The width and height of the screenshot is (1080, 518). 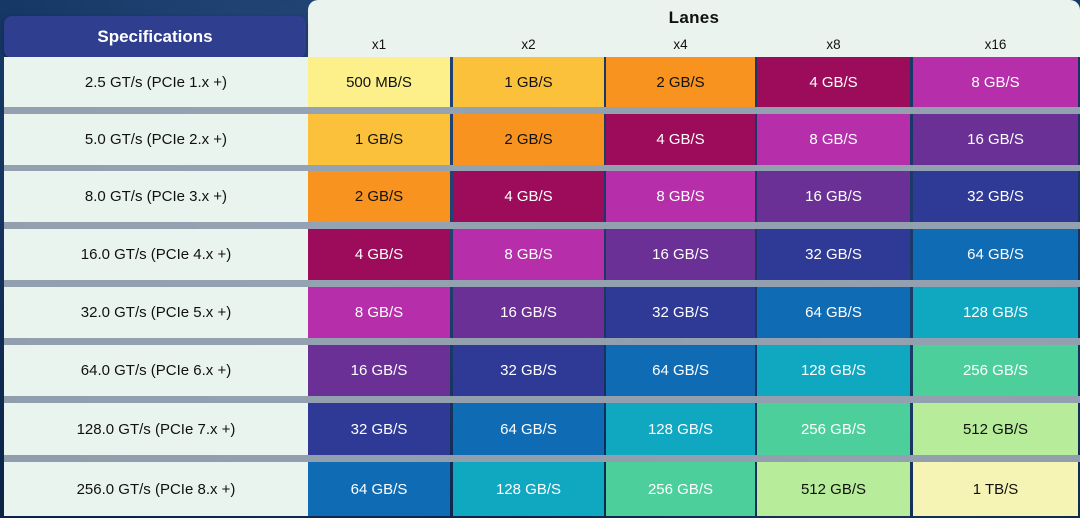 I want to click on lane-header-x4: x4, so click(x=680, y=44).